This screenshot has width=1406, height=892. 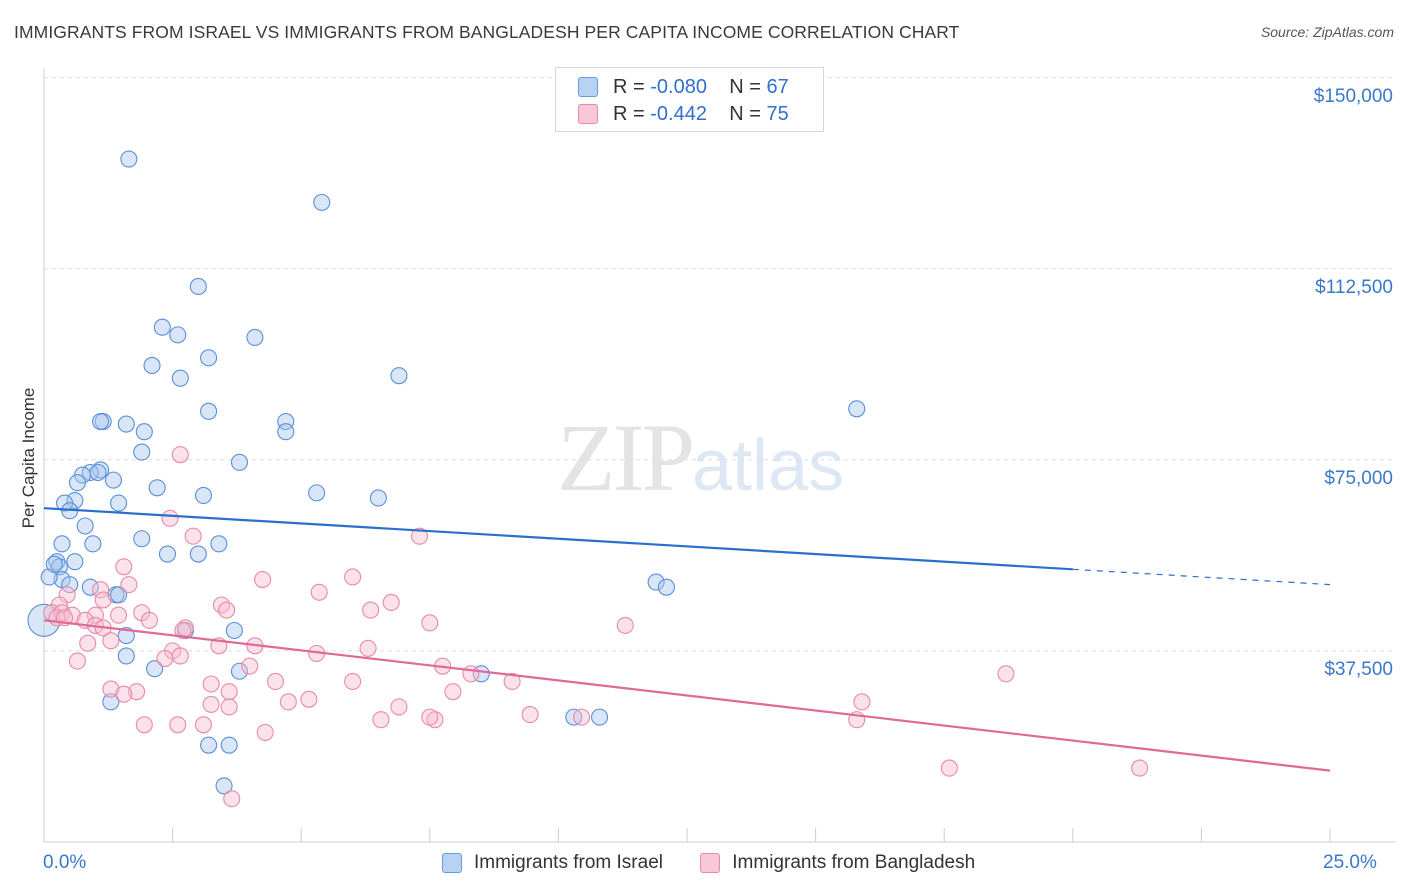 What do you see at coordinates (1358, 478) in the screenshot?
I see `y-tick-label: $75,000` at bounding box center [1358, 478].